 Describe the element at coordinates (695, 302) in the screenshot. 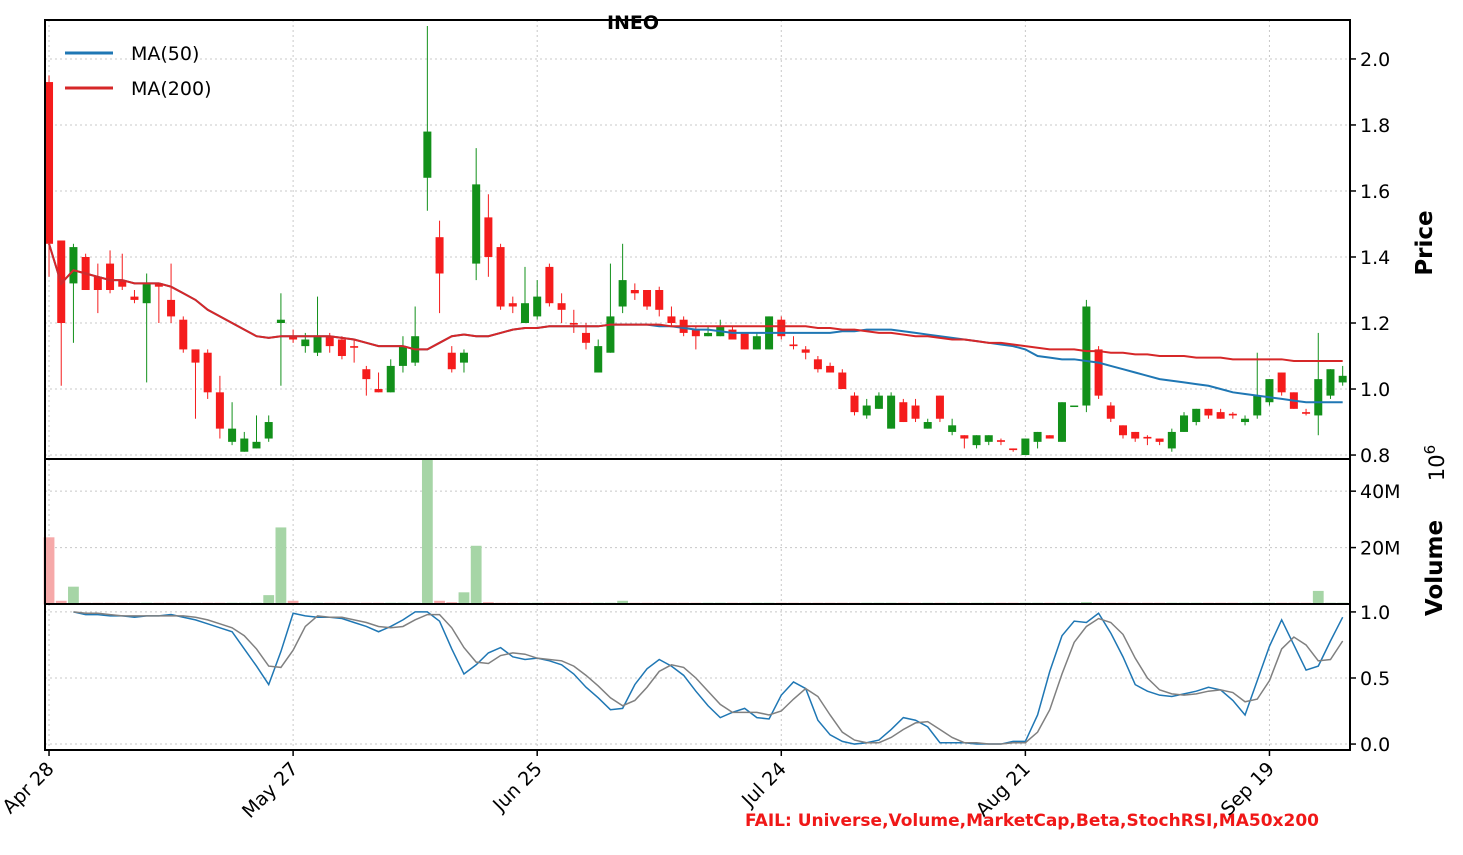

I see `ma-line` at that location.